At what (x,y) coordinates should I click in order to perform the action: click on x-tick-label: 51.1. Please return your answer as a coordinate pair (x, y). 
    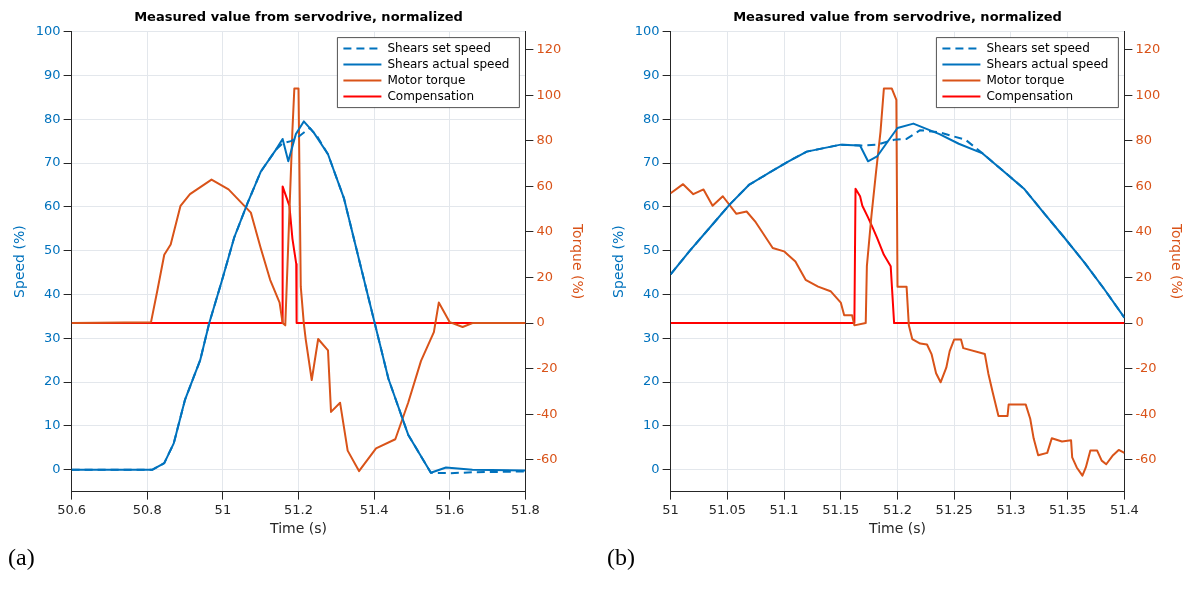
    Looking at the image, I should click on (784, 509).